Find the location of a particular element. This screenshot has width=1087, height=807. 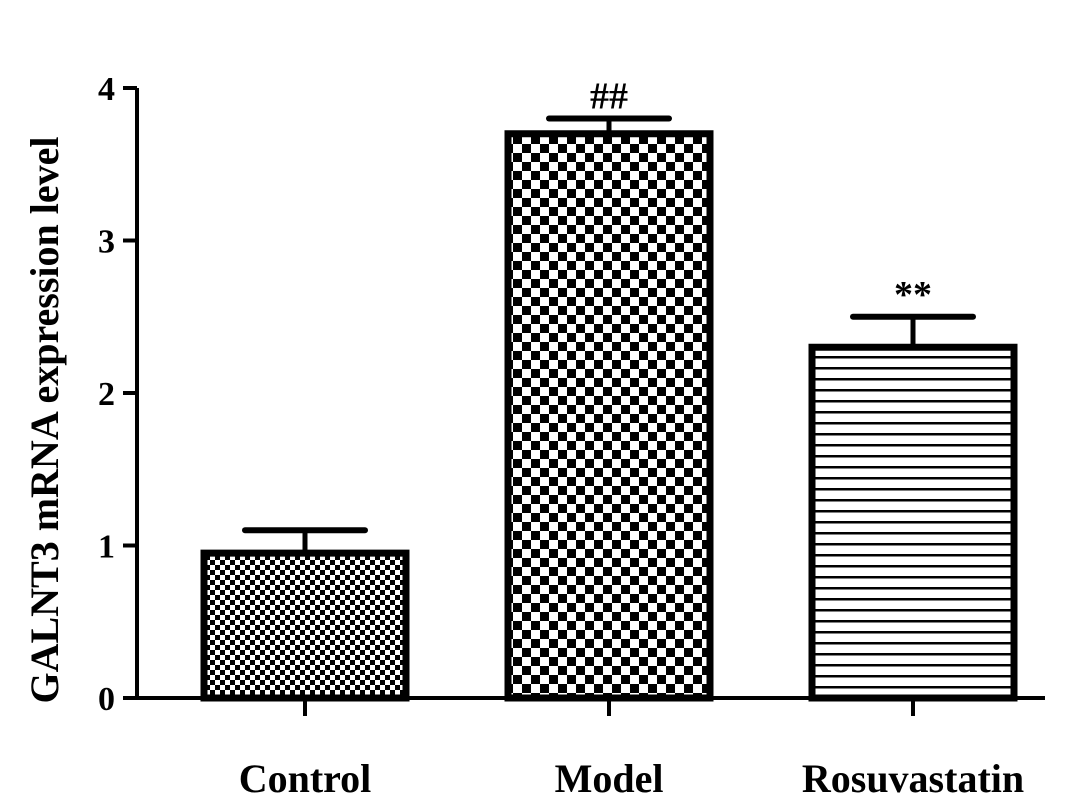

category-label: Model is located at coordinates (609, 778).